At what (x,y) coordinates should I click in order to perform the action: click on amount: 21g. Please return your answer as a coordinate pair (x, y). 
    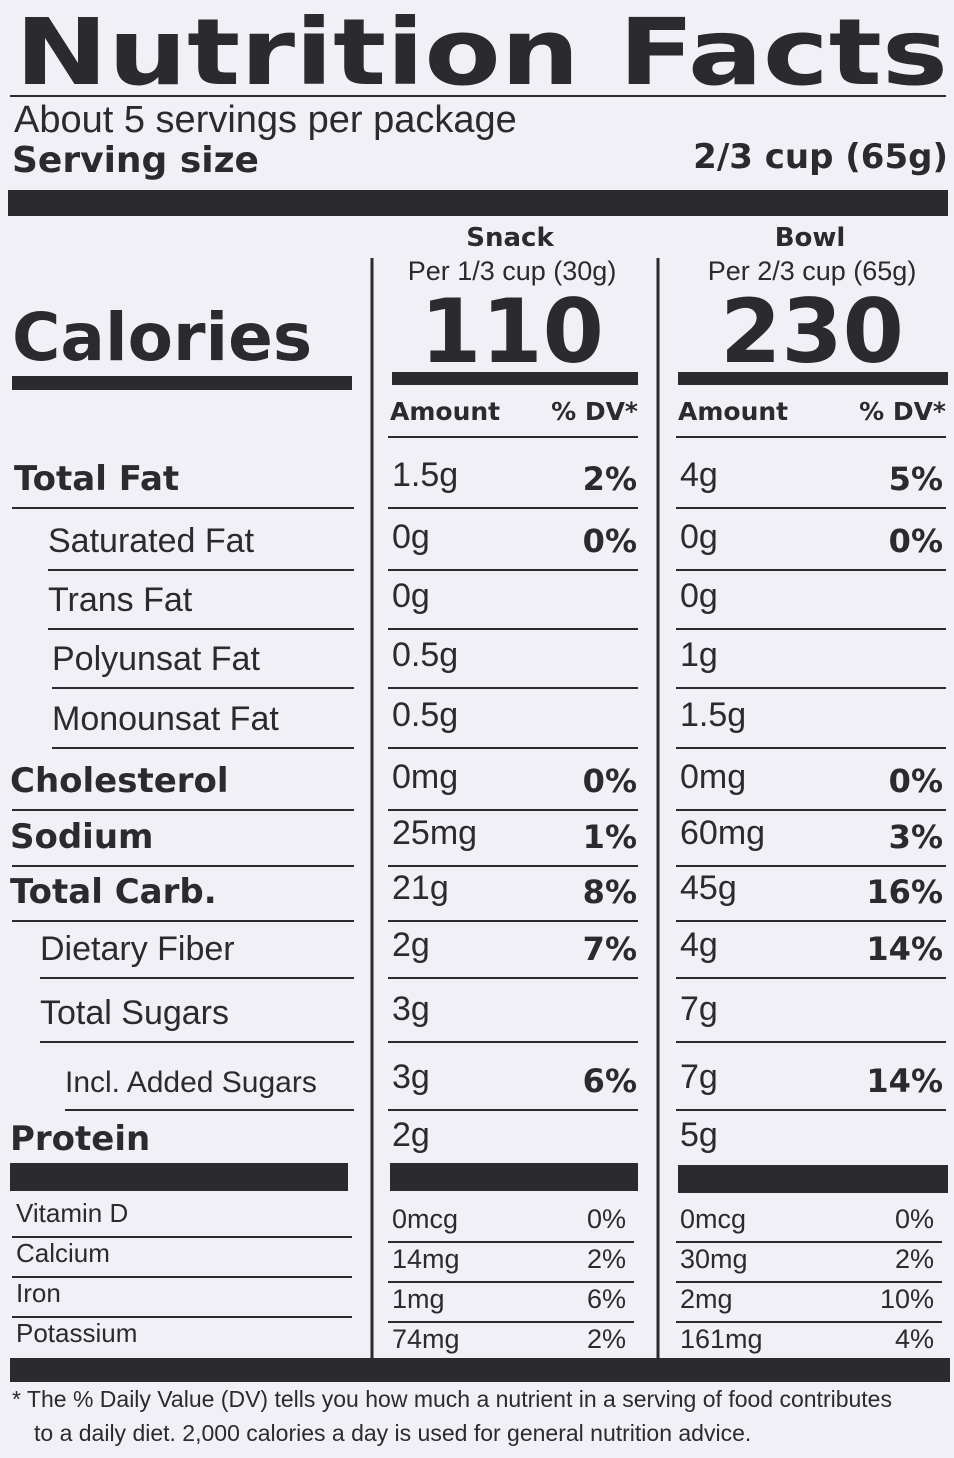
    Looking at the image, I should click on (420, 888).